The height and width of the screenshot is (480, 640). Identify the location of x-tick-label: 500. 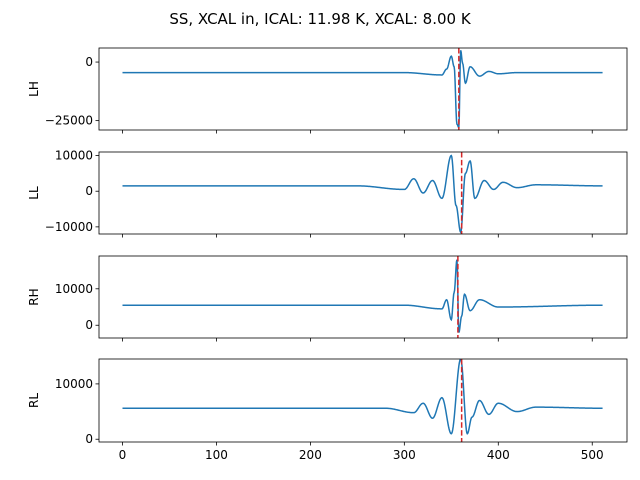
(592, 455).